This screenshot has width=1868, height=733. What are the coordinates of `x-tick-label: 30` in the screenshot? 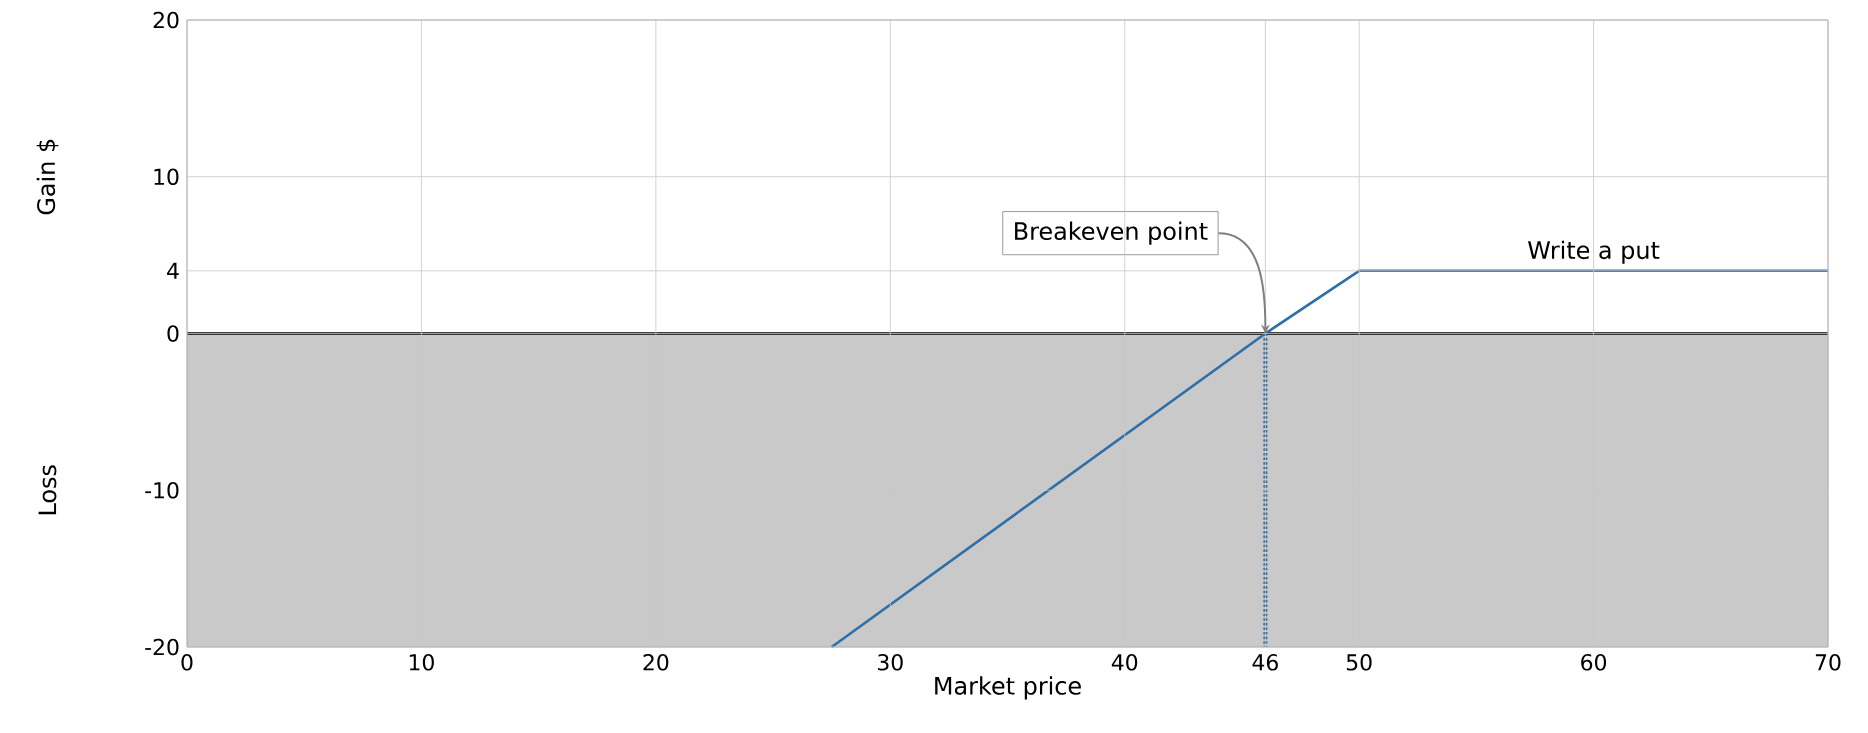 It's located at (890, 662).